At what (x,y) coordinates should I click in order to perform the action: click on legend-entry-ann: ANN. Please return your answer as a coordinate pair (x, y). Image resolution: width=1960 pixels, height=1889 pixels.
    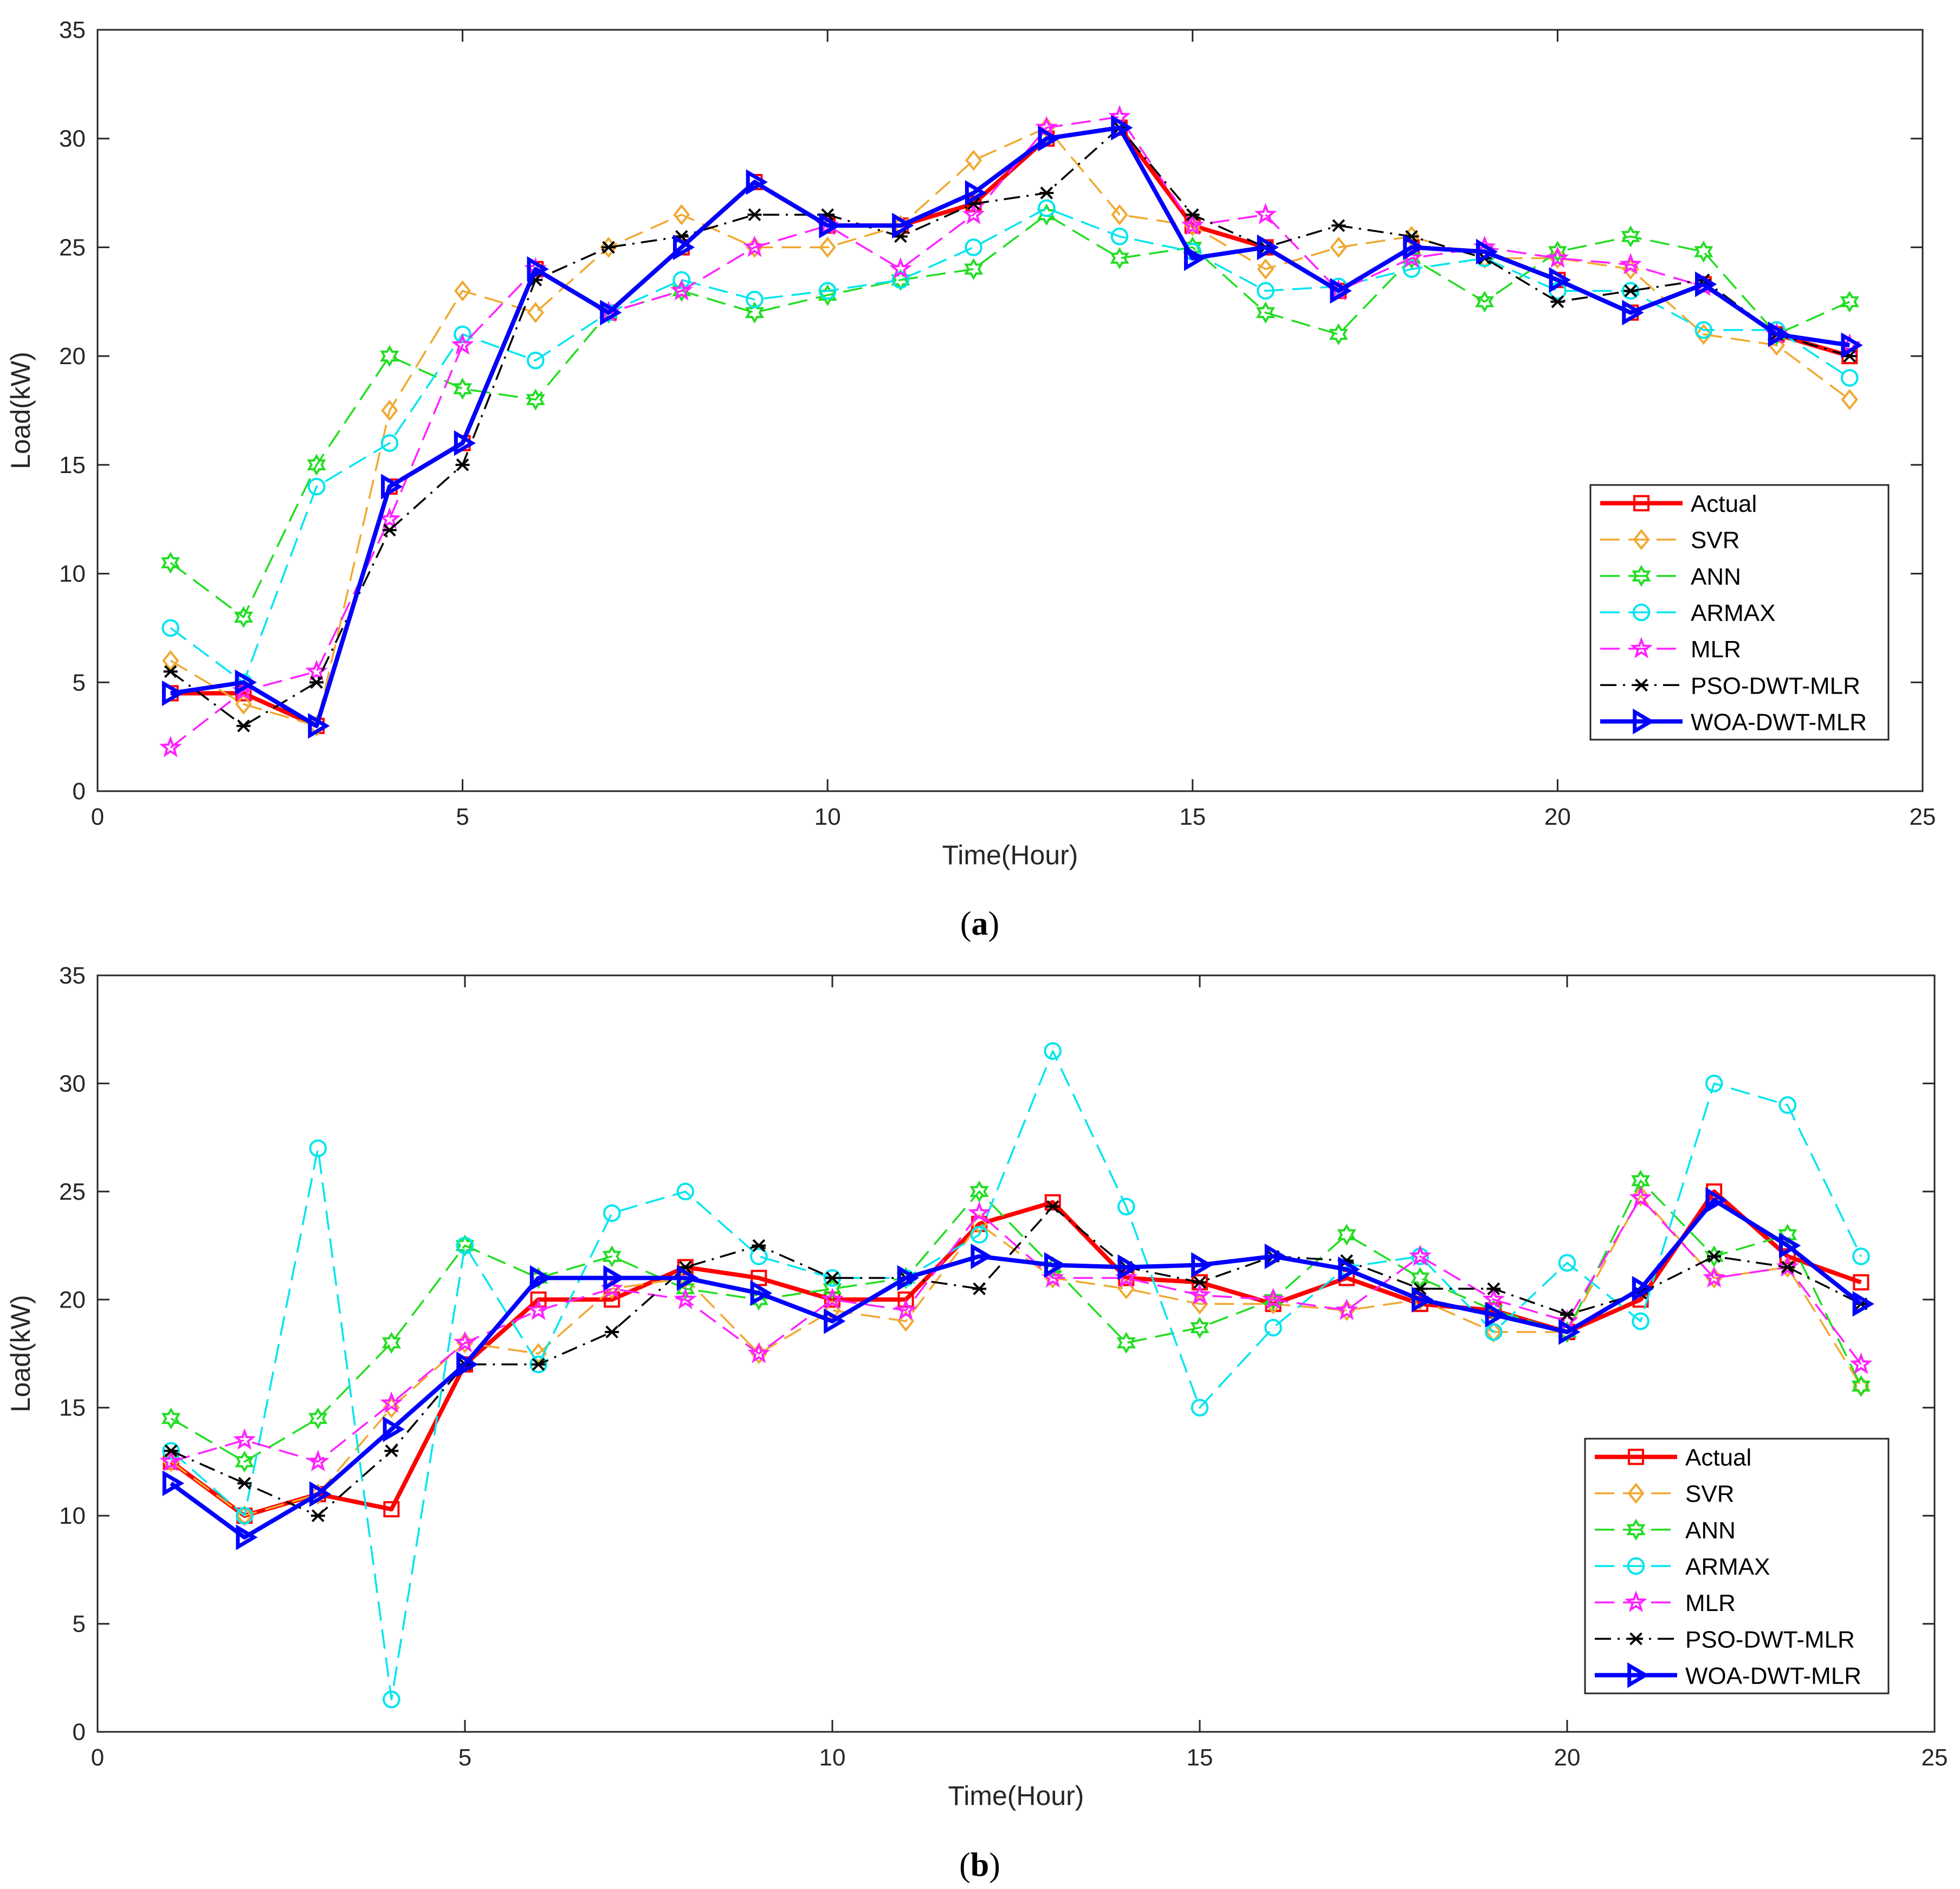
    Looking at the image, I should click on (1710, 1530).